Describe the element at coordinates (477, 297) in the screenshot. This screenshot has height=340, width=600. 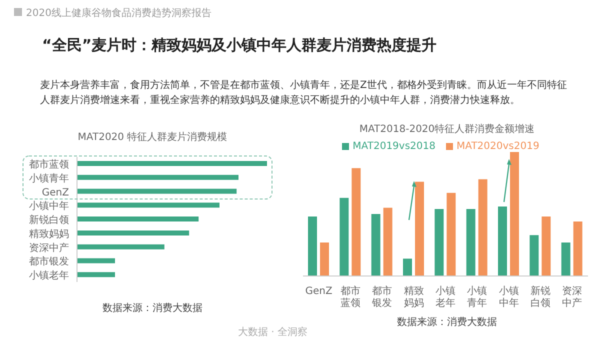
I see `x-tick-label: 小镇青年` at that location.